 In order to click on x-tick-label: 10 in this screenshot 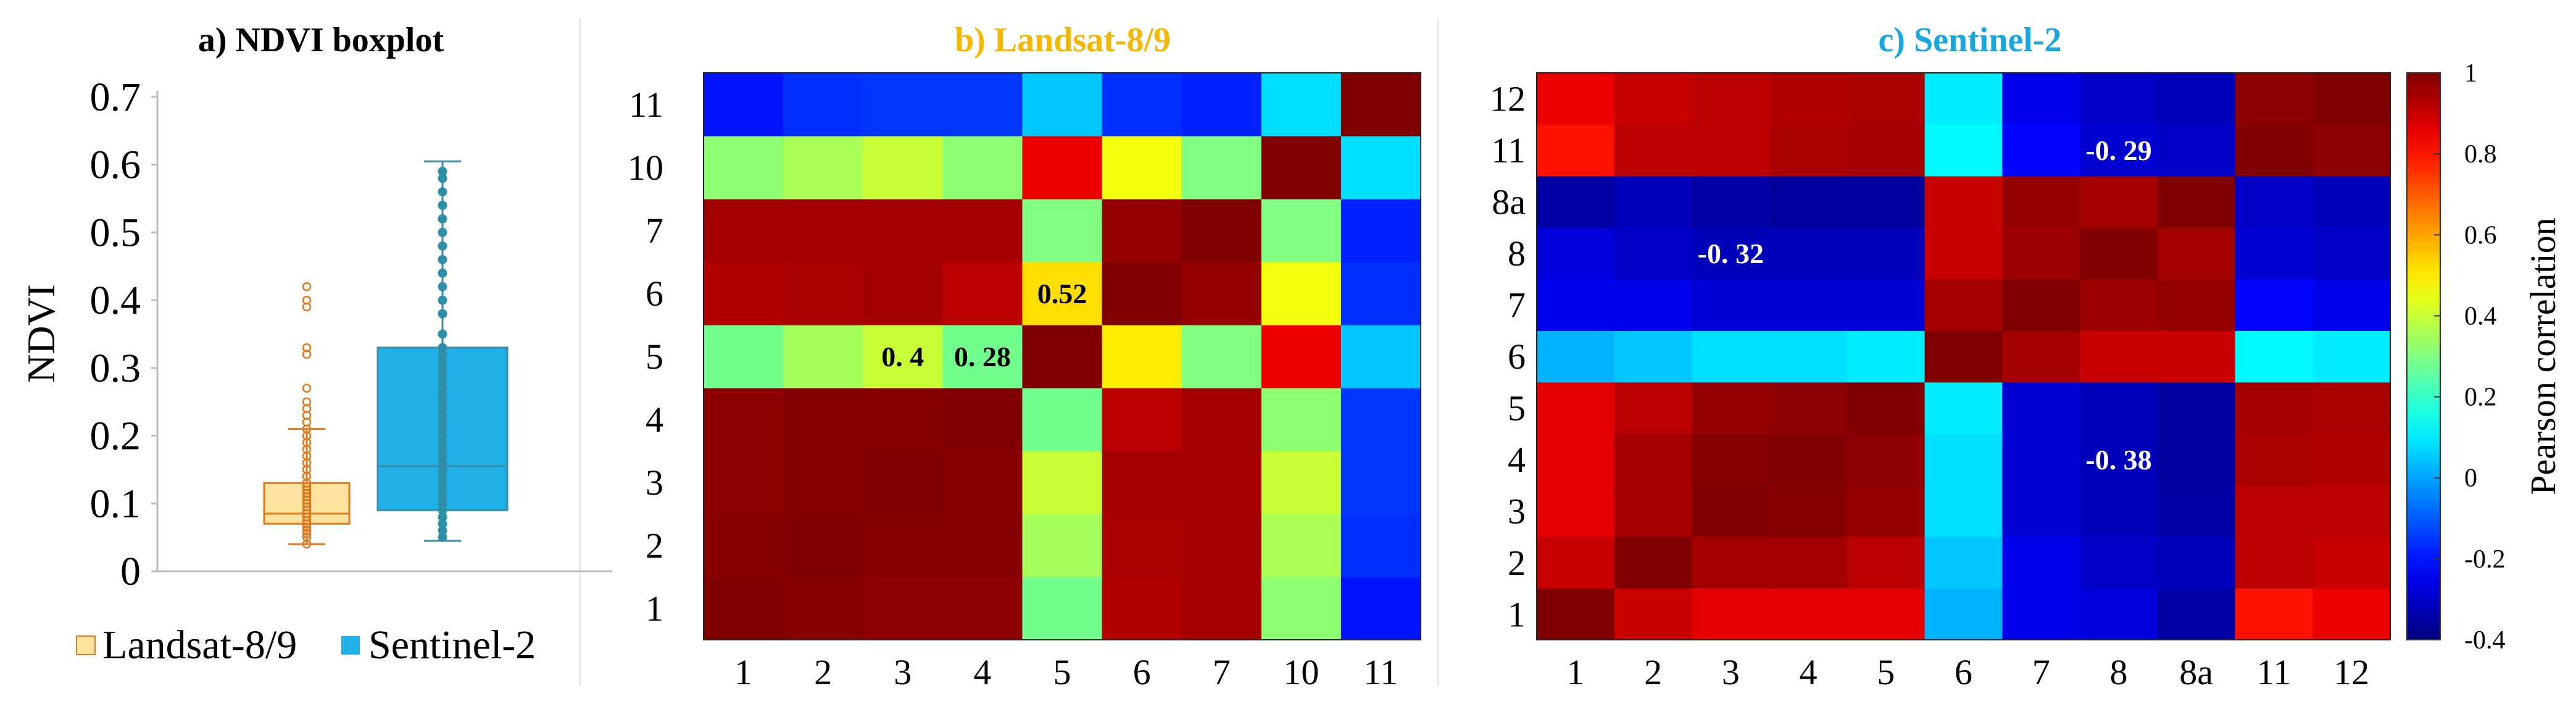, I will do `click(1301, 672)`.